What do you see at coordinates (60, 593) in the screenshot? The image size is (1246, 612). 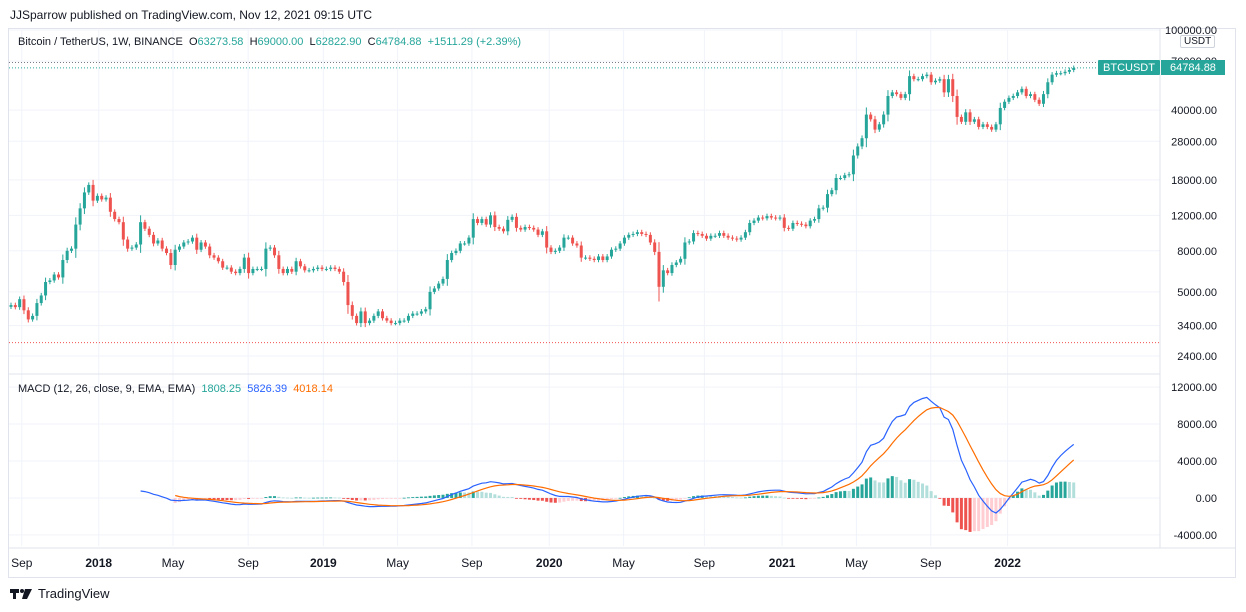 I see `footer-brand: TradingView` at bounding box center [60, 593].